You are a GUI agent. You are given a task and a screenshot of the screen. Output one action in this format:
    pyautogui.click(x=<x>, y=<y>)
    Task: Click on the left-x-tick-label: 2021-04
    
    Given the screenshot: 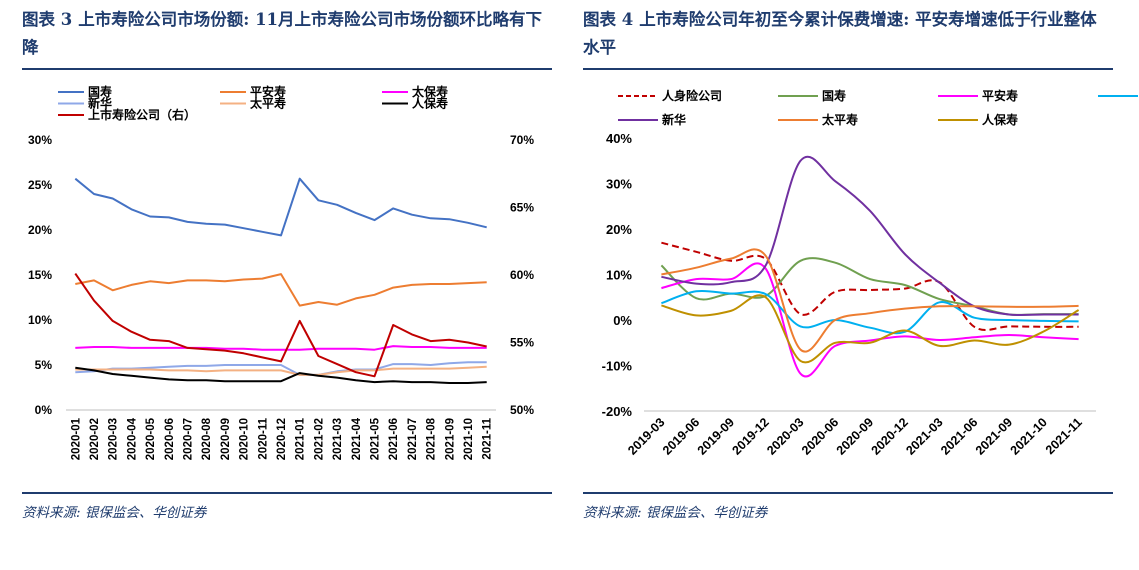 What is the action you would take?
    pyautogui.click(x=357, y=438)
    